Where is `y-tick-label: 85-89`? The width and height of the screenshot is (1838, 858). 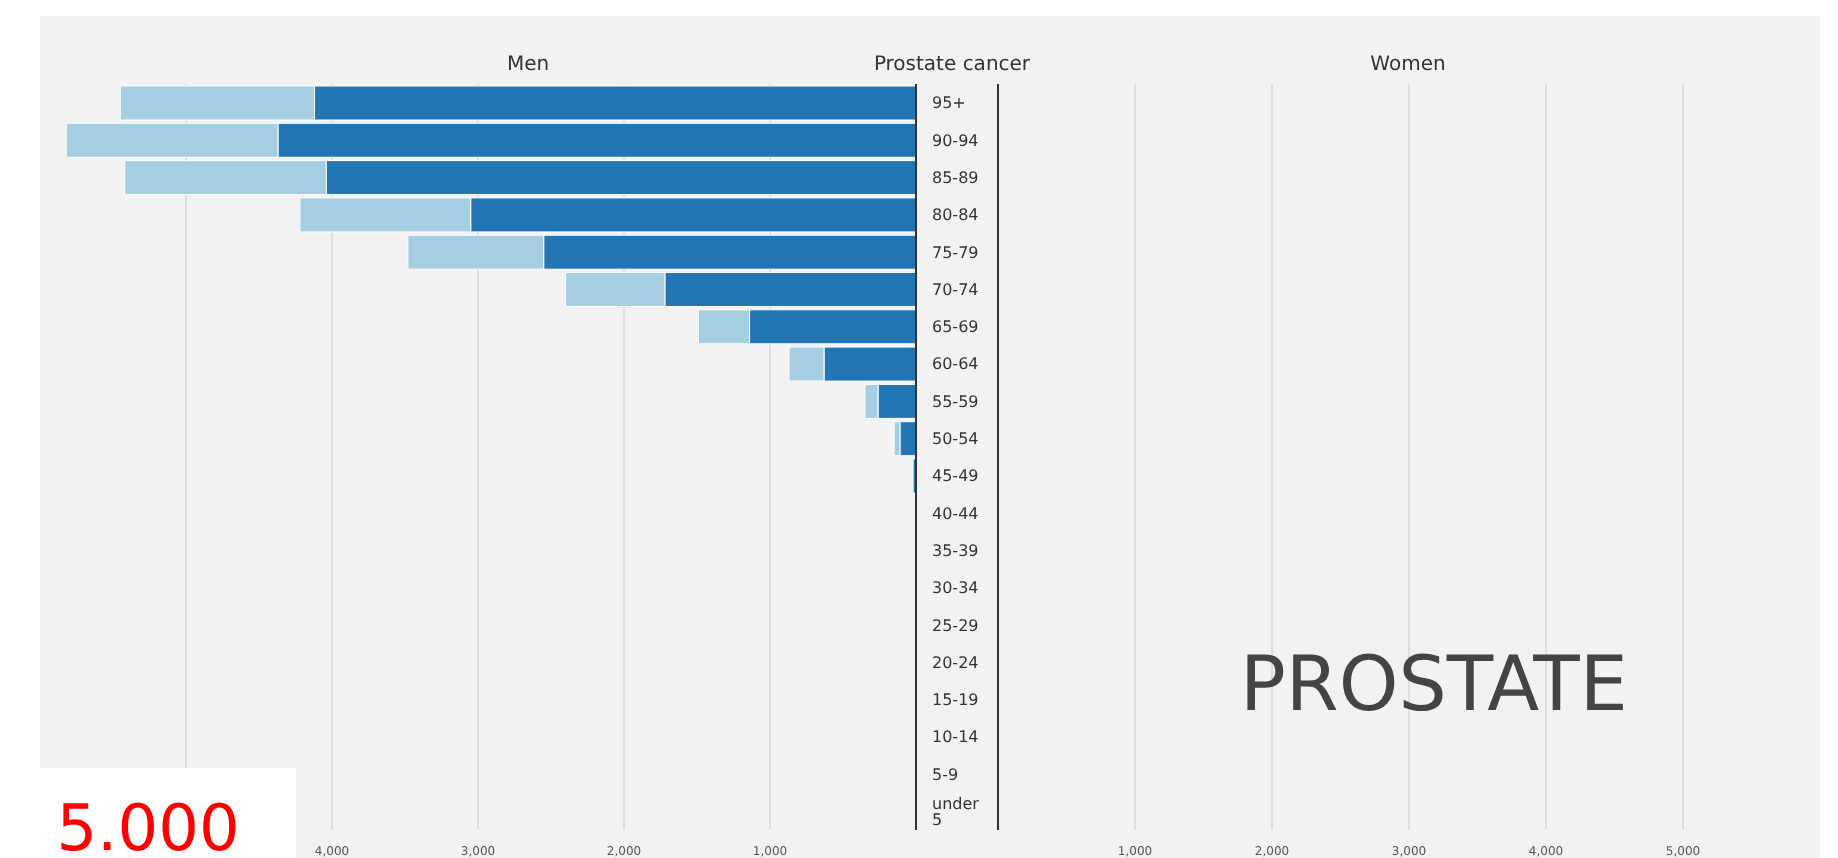 y-tick-label: 85-89 is located at coordinates (955, 177).